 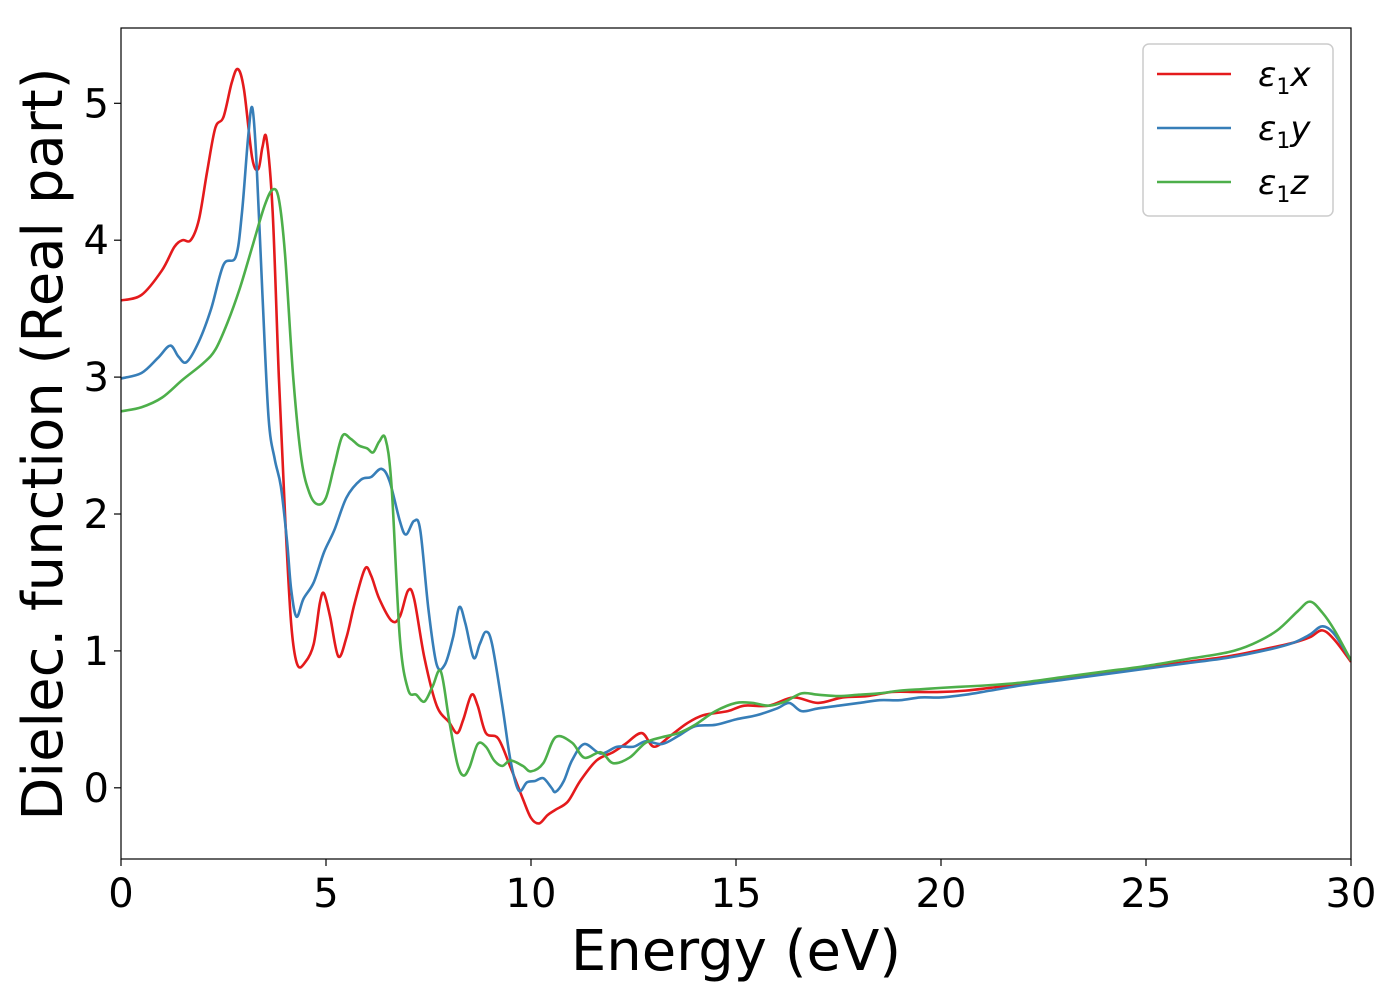 I want to click on y-tick-label: 2, so click(x=96, y=515).